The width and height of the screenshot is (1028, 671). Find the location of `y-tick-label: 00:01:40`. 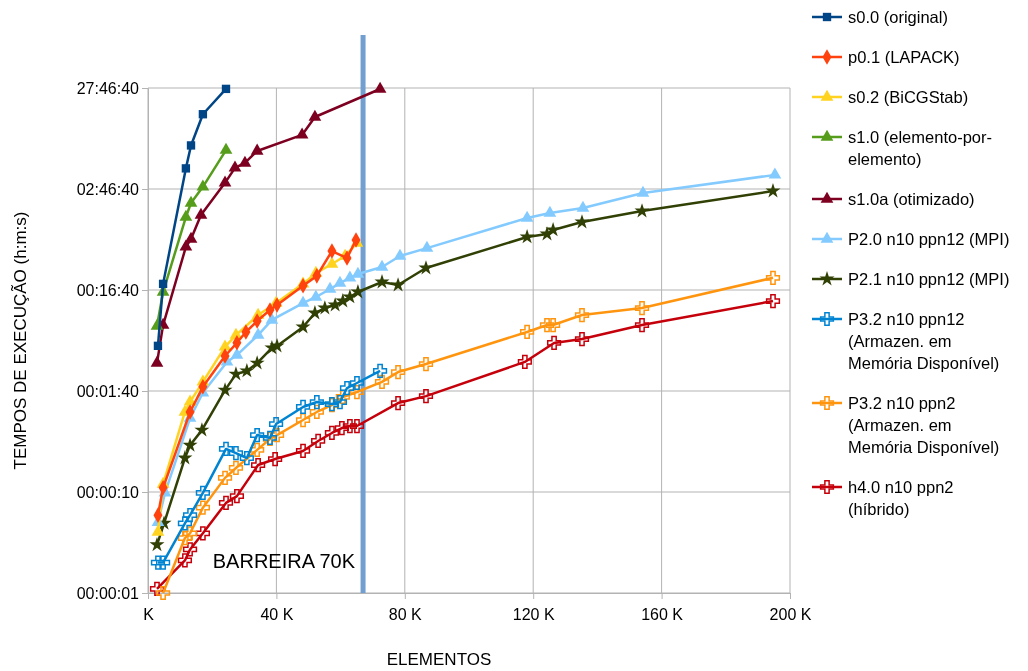

y-tick-label: 00:01:40 is located at coordinates (108, 391).